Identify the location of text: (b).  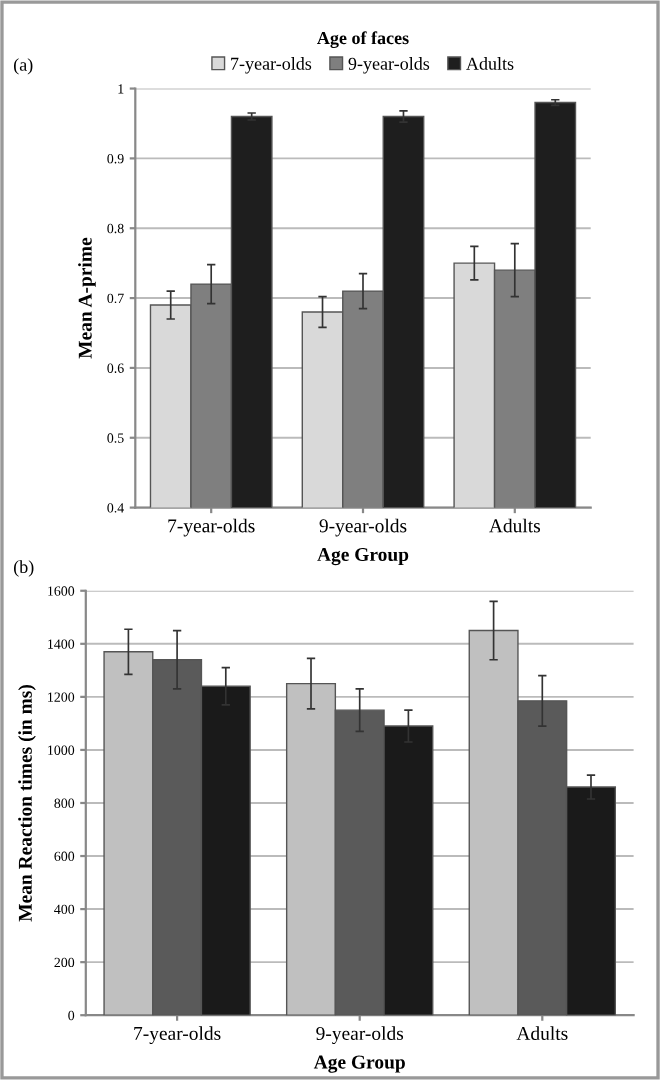
(23, 568).